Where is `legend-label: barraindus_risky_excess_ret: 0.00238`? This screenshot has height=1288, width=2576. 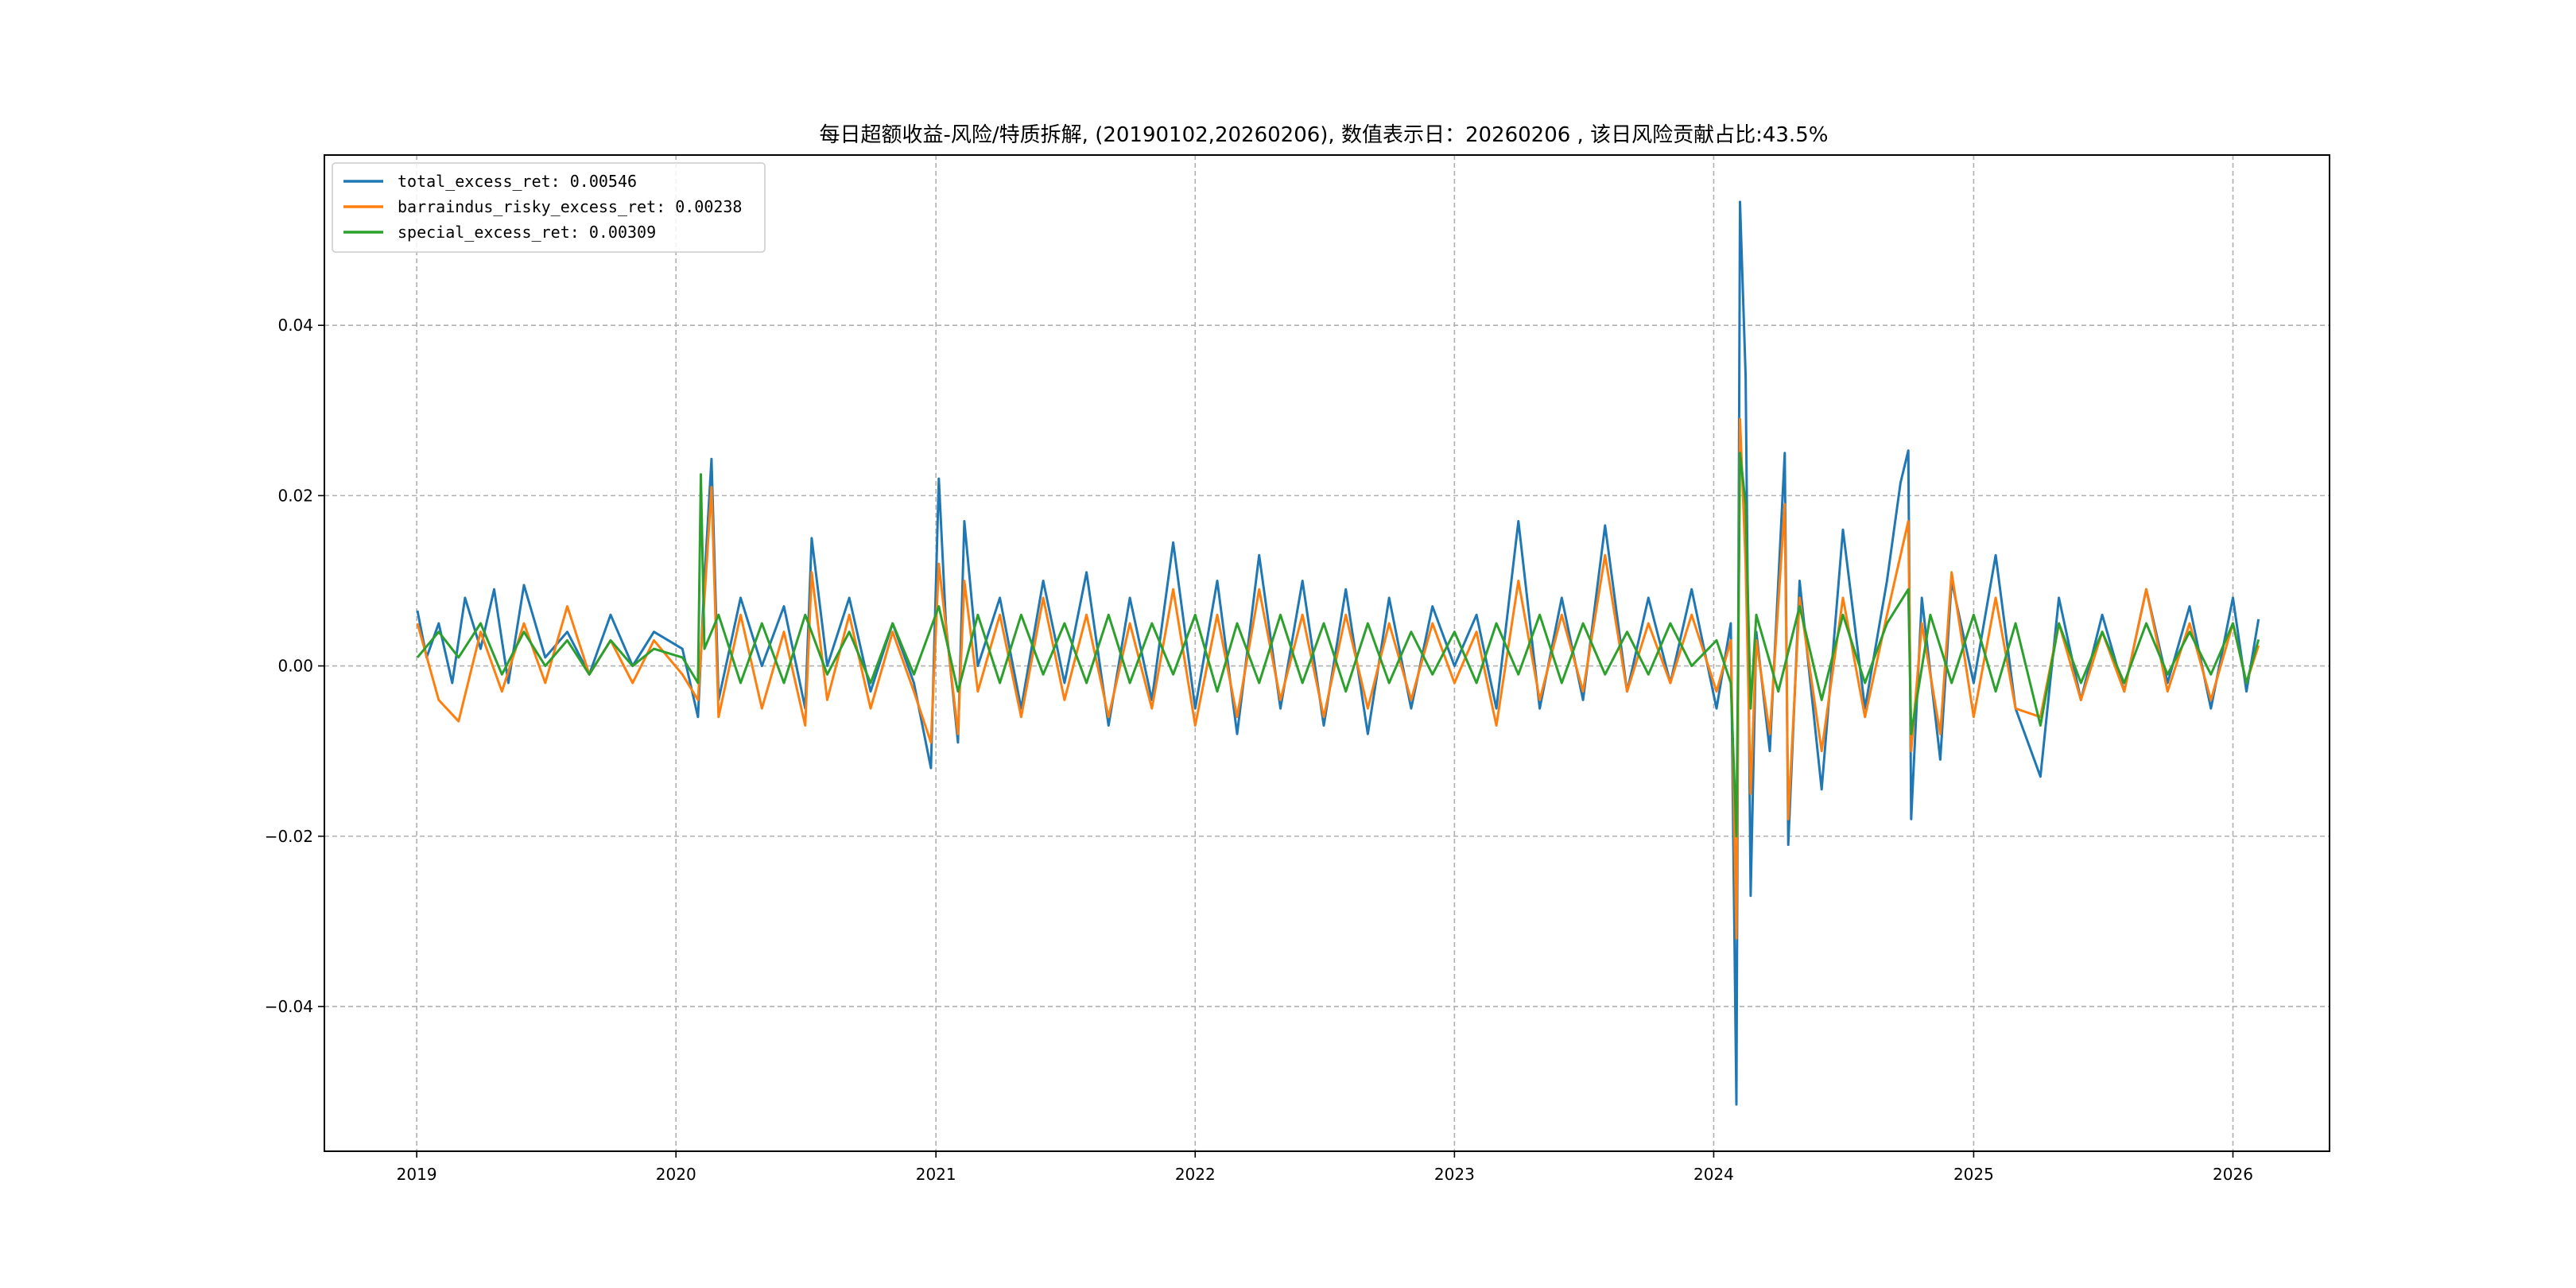
legend-label: barraindus_risky_excess_ret: 0.00238 is located at coordinates (570, 207).